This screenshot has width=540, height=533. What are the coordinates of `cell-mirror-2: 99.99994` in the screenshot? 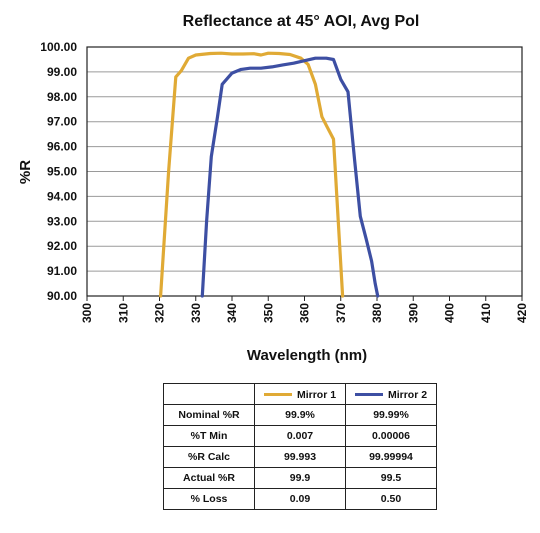 It's located at (391, 457).